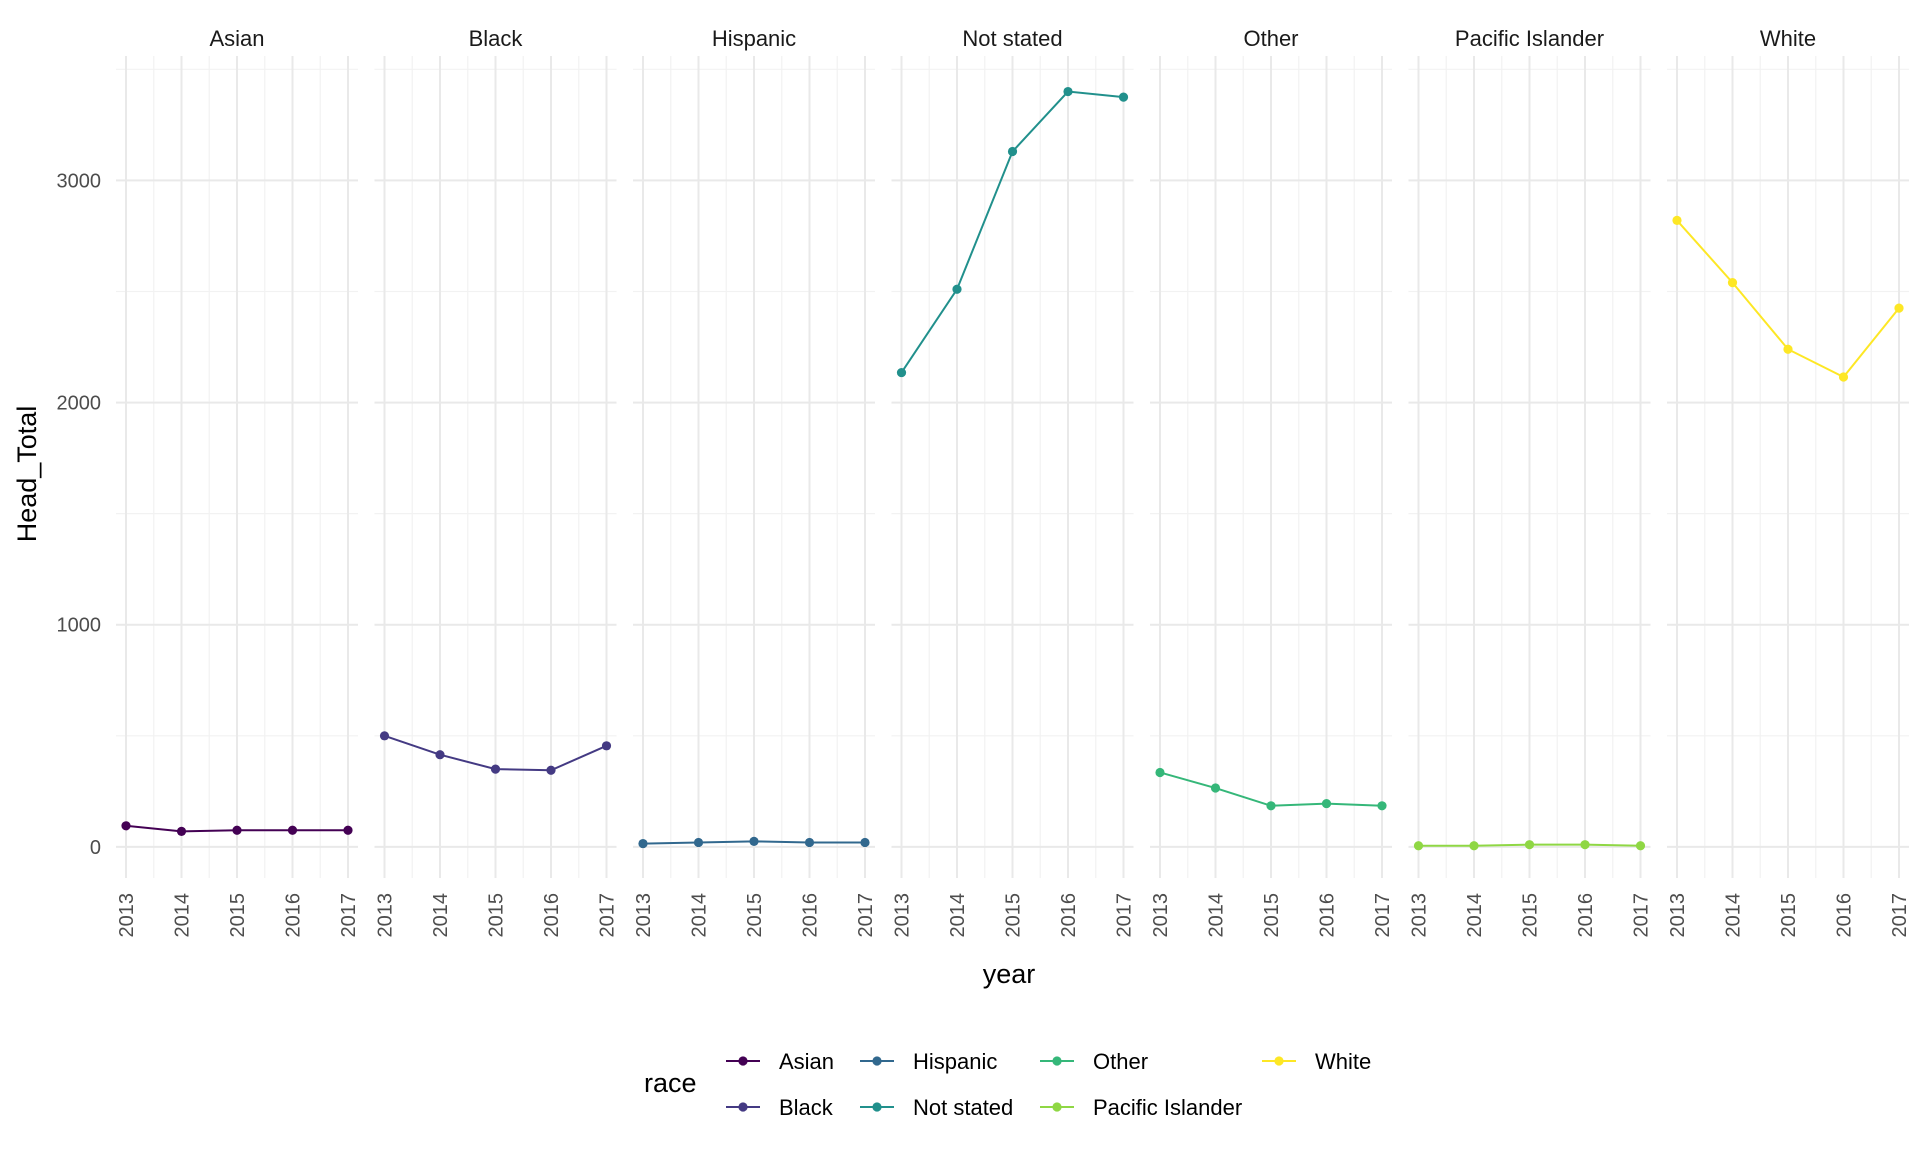 The width and height of the screenshot is (1920, 1157). Describe the element at coordinates (1343, 1061) in the screenshot. I see `legend-label-white: White` at that location.